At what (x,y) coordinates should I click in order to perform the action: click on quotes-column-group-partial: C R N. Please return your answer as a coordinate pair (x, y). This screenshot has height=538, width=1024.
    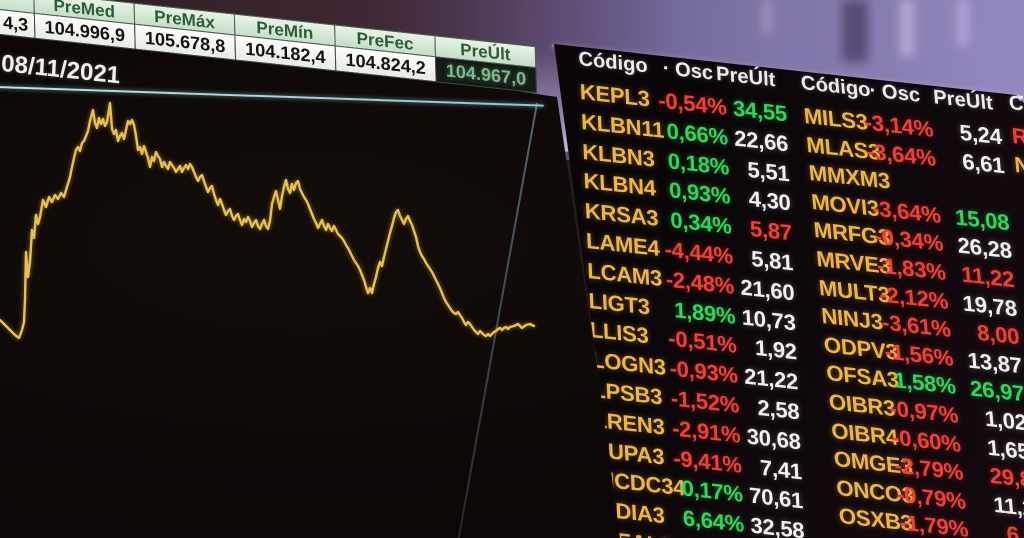
    Looking at the image, I should click on (1016, 141).